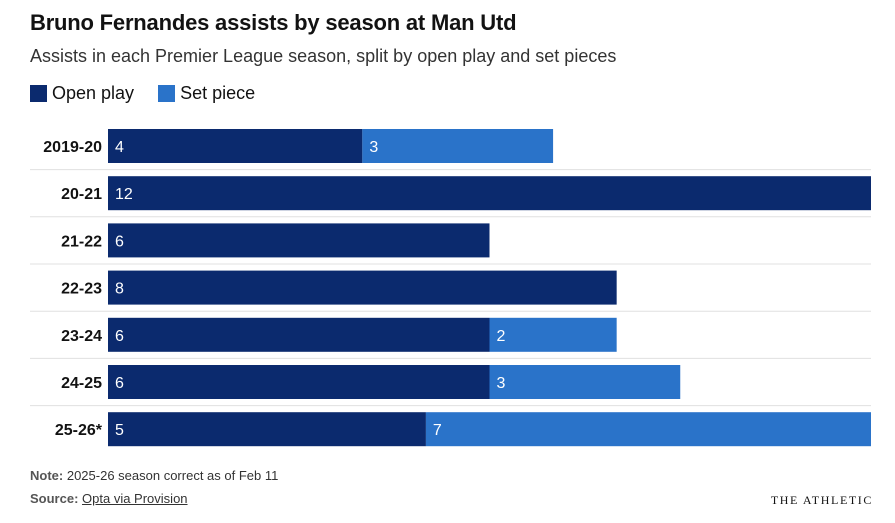  Describe the element at coordinates (172, 475) in the screenshot. I see `note-text: 2025-26 season correct as of Feb 11` at that location.